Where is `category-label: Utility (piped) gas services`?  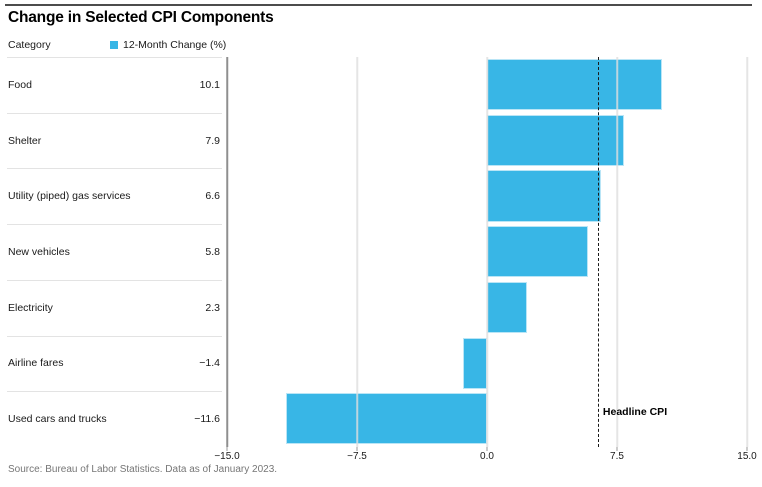 category-label: Utility (piped) gas services is located at coordinates (69, 196).